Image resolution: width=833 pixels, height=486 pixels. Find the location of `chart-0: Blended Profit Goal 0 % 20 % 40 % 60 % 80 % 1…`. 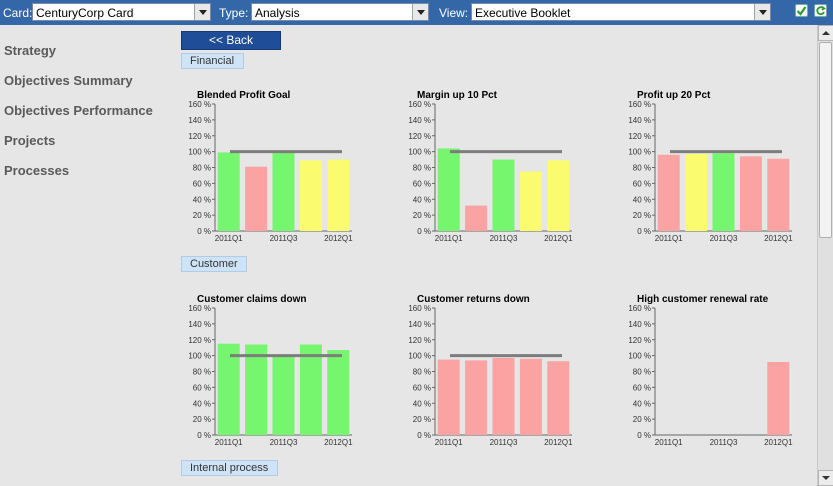

chart-0: Blended Profit Goal 0 % 20 % 40 % 60 % 80 % 1… is located at coordinates (270, 175).